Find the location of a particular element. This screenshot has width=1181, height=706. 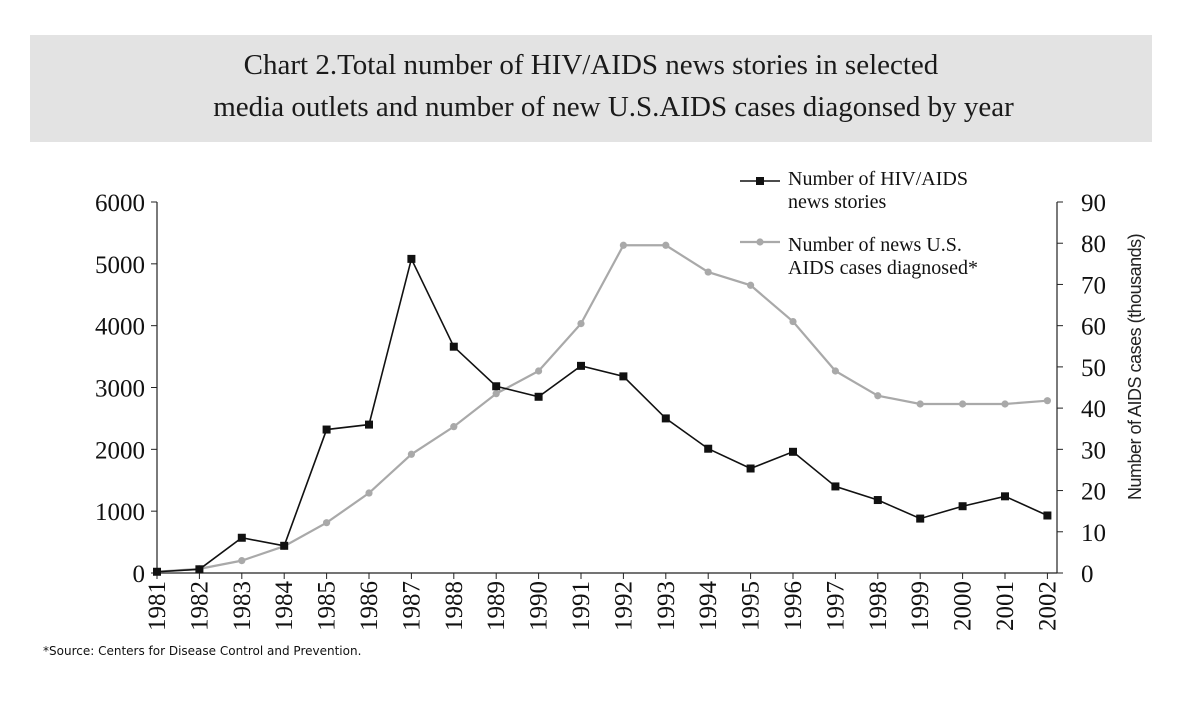

left-tick-label: 6000 is located at coordinates (120, 203).